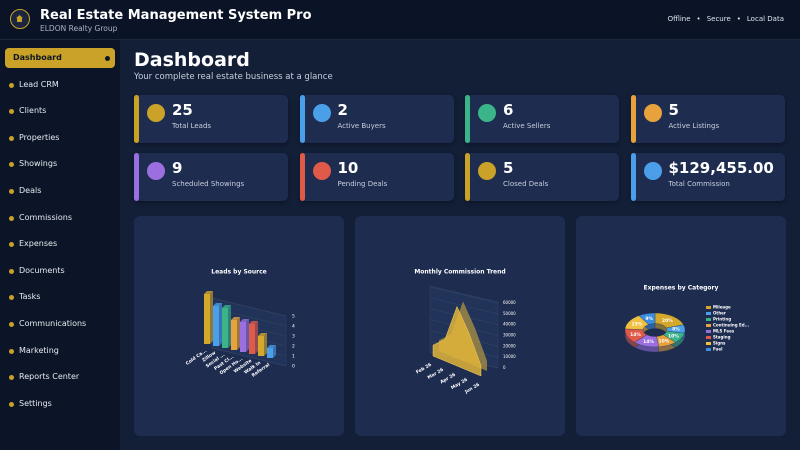  What do you see at coordinates (239, 272) in the screenshot?
I see `chart-title: Leads by Source` at bounding box center [239, 272].